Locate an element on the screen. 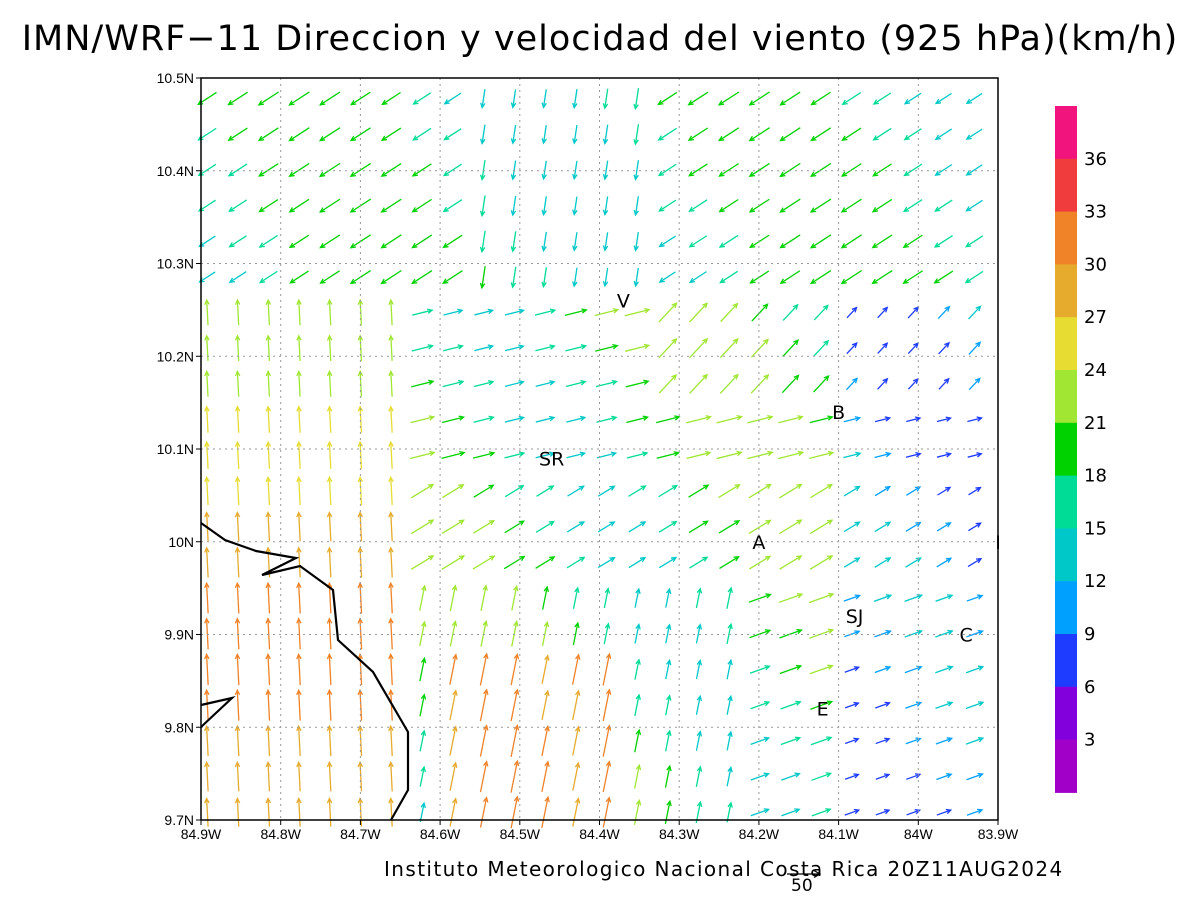 The image size is (1200, 900). place-label: B is located at coordinates (838, 413).